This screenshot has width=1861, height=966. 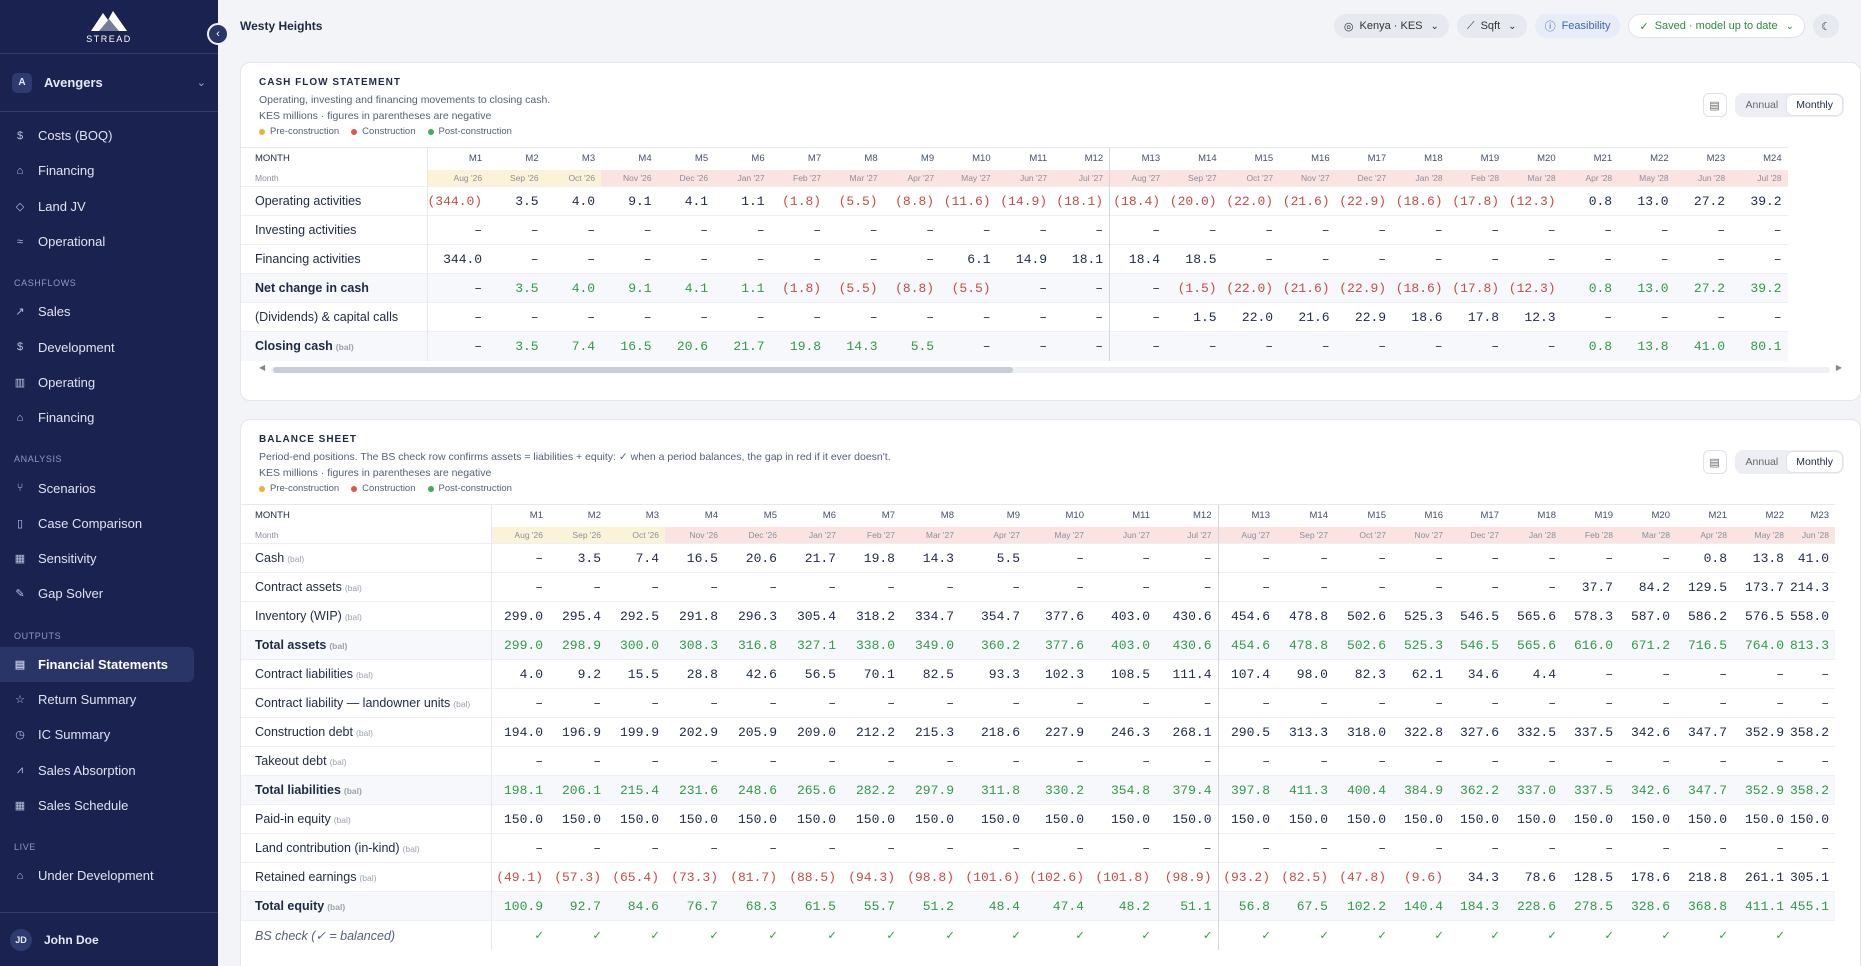 I want to click on sidebar-item-operating: ▥ Operating, so click(x=97, y=382).